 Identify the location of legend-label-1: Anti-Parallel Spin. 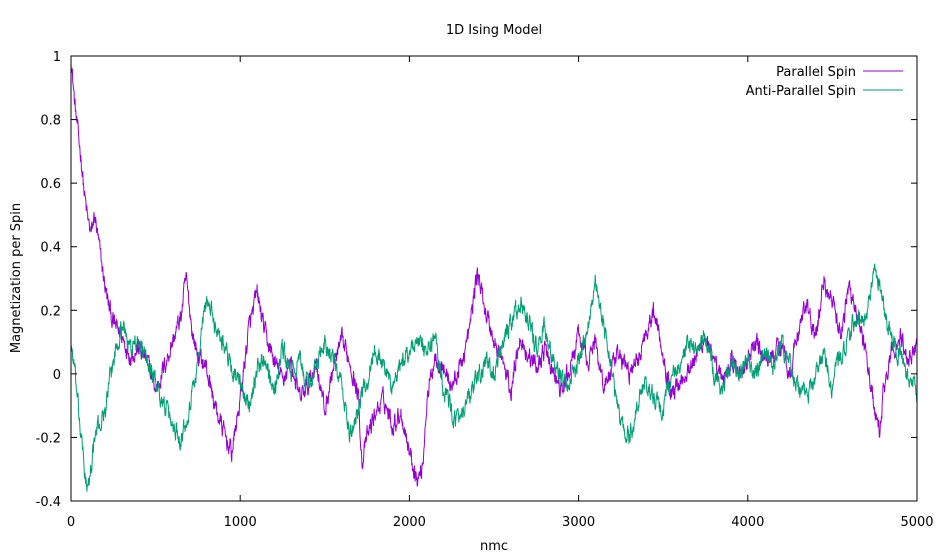
(801, 91).